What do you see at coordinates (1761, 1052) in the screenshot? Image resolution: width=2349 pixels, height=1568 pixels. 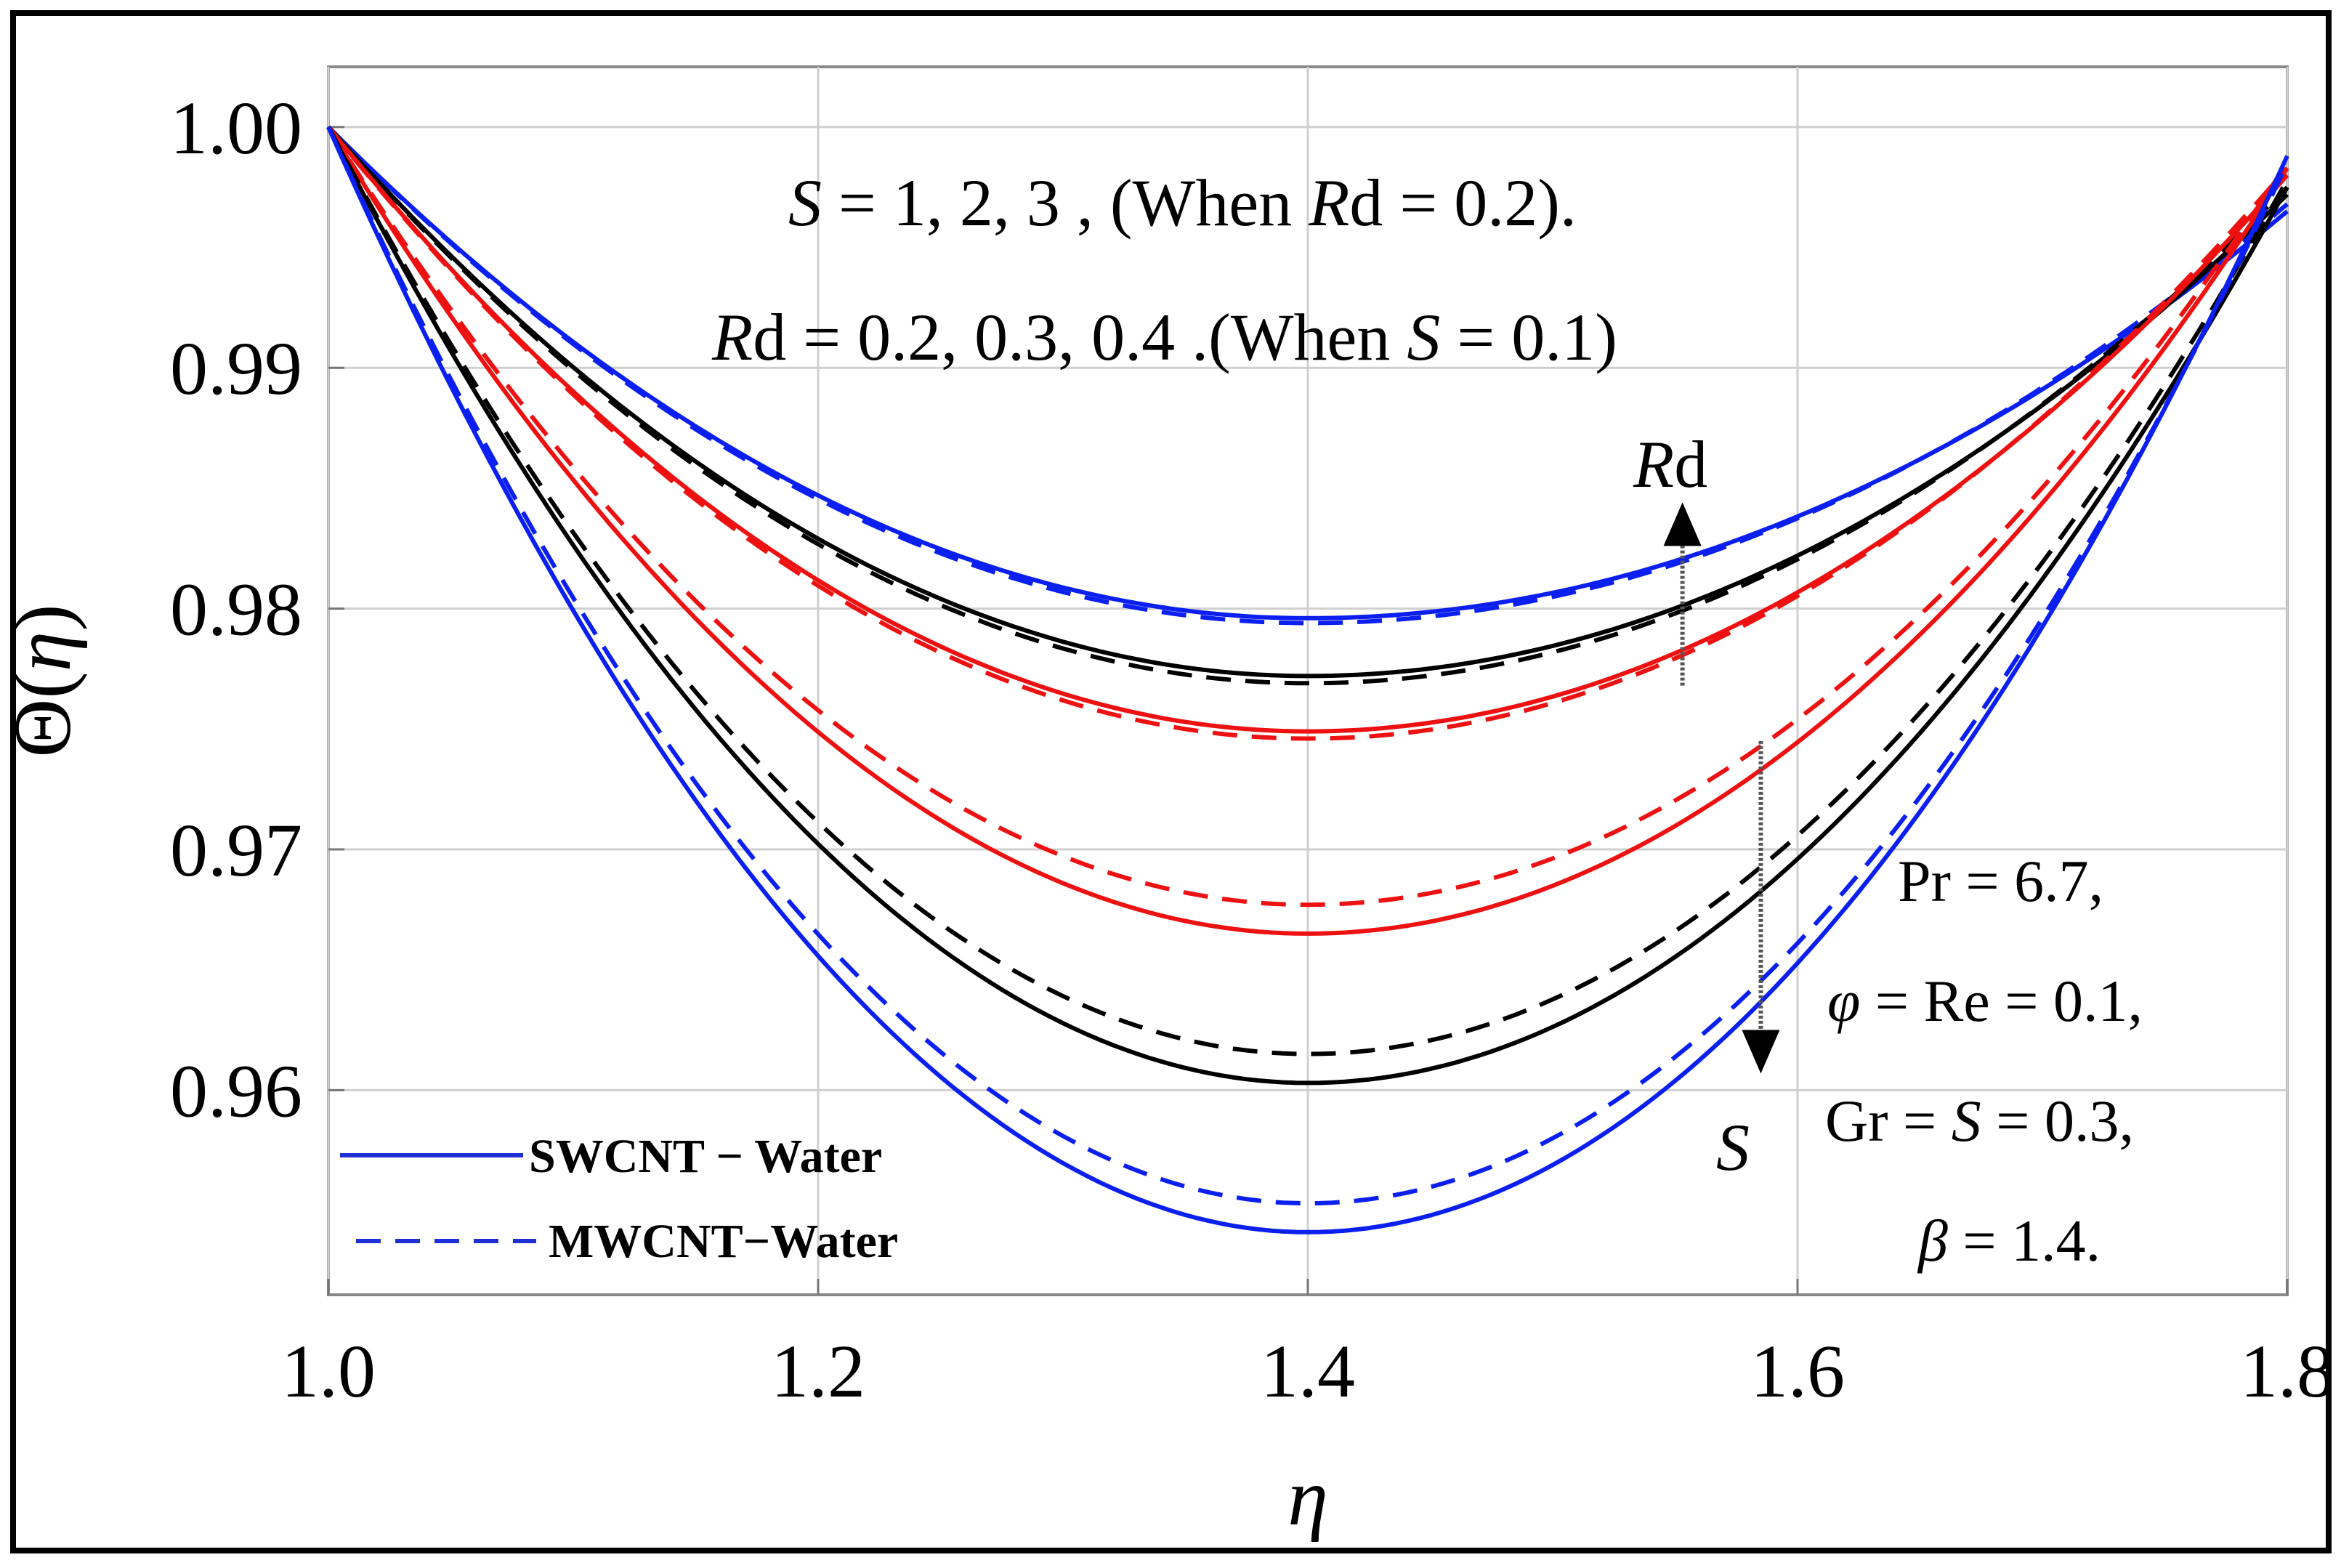 I see `arrow-head-S` at bounding box center [1761, 1052].